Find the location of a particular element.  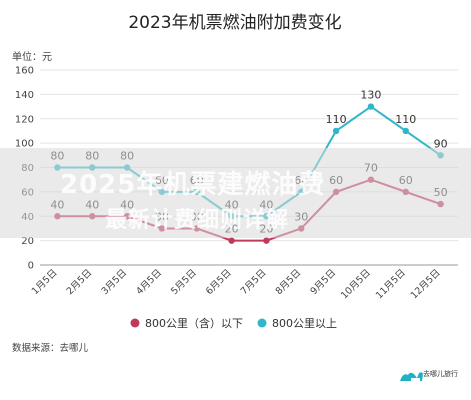

x-tick-label: 11月5日 is located at coordinates (391, 284).